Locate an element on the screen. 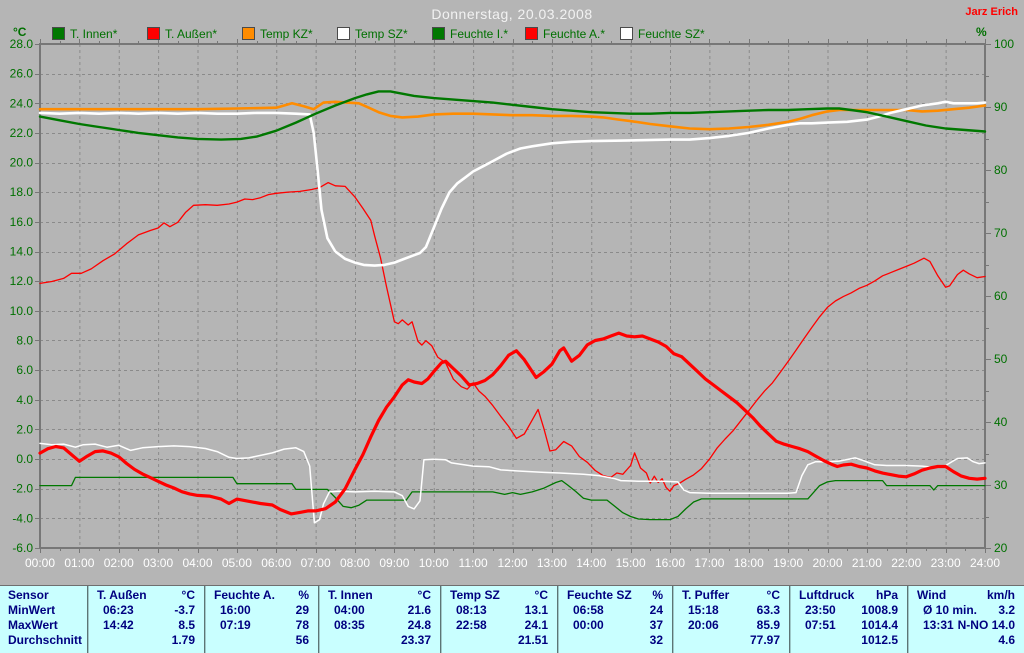 This screenshot has height=653, width=1024. max-value-cell: 1014.4 is located at coordinates (879, 625).